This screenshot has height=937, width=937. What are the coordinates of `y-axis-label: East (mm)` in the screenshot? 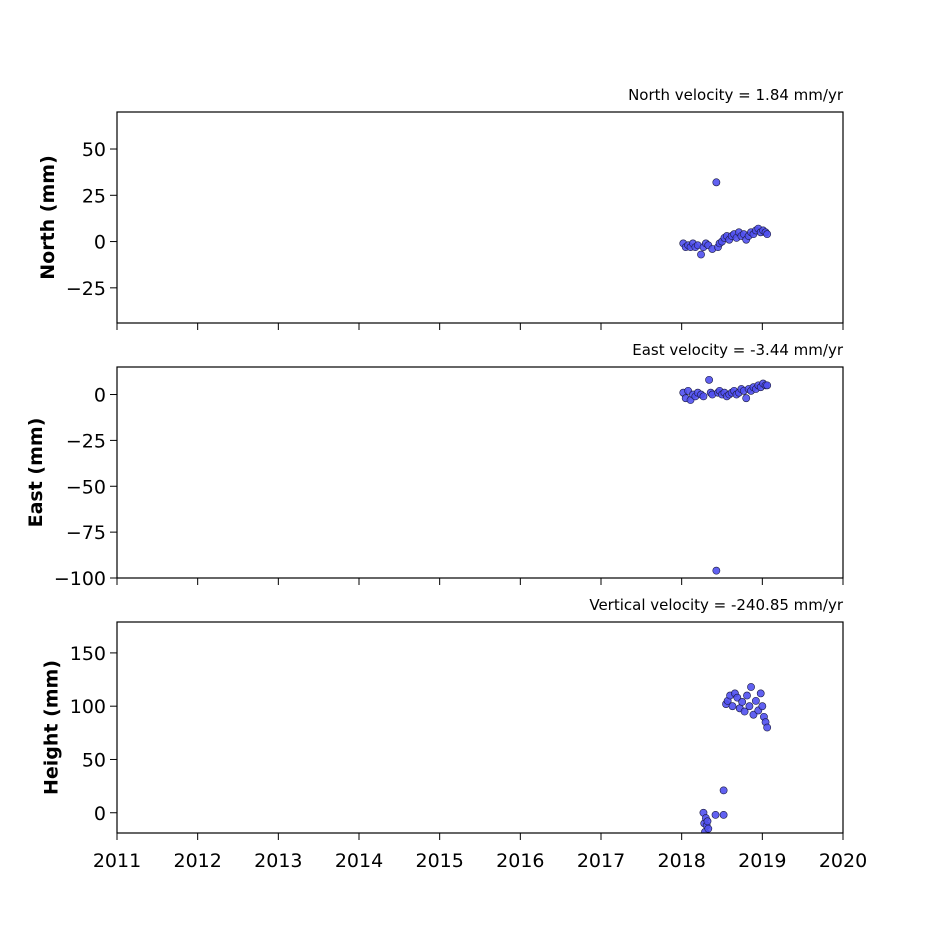 It's located at (36, 473).